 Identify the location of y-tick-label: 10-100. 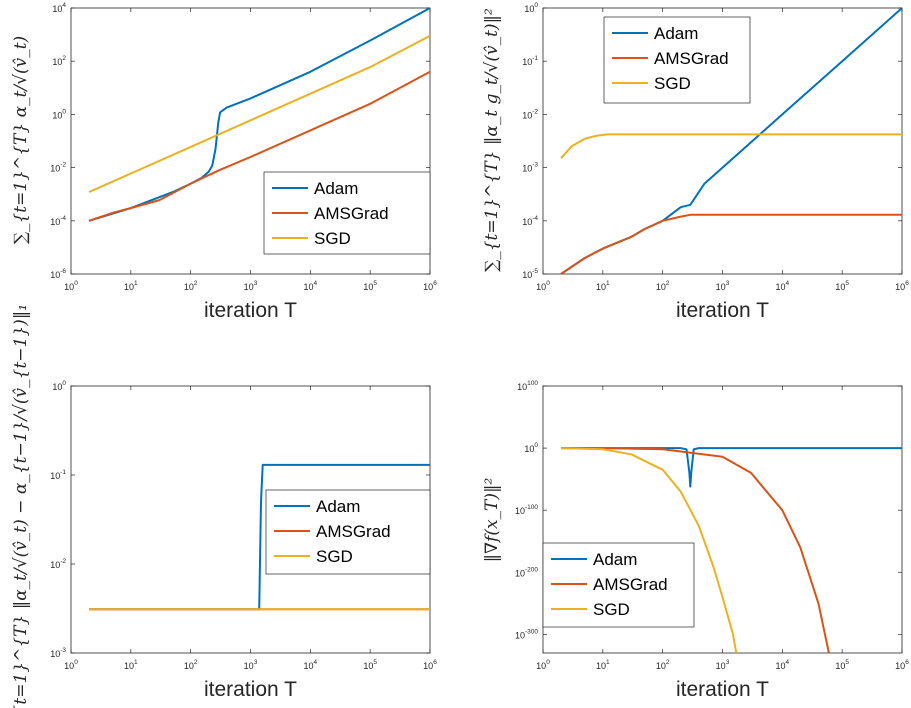
(526, 510).